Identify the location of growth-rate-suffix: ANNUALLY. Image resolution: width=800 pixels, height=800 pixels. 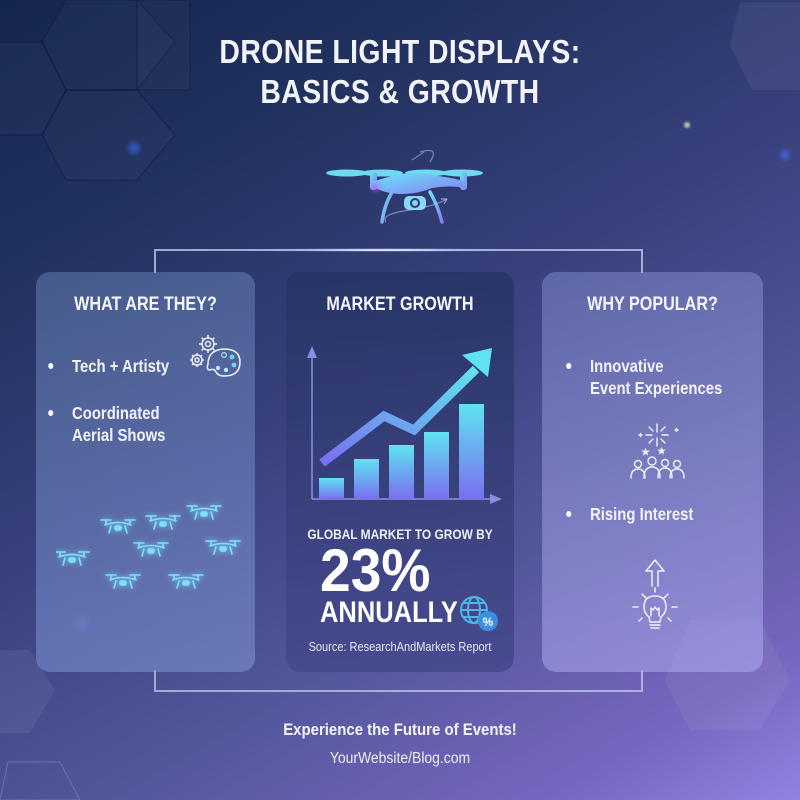
(389, 612).